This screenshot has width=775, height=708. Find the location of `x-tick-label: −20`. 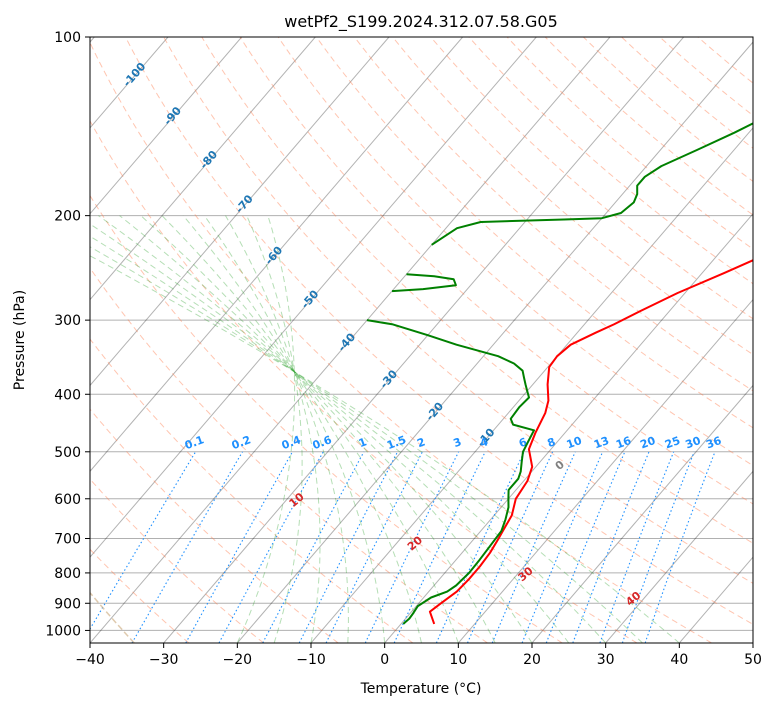

x-tick-label: −20 is located at coordinates (238, 660).